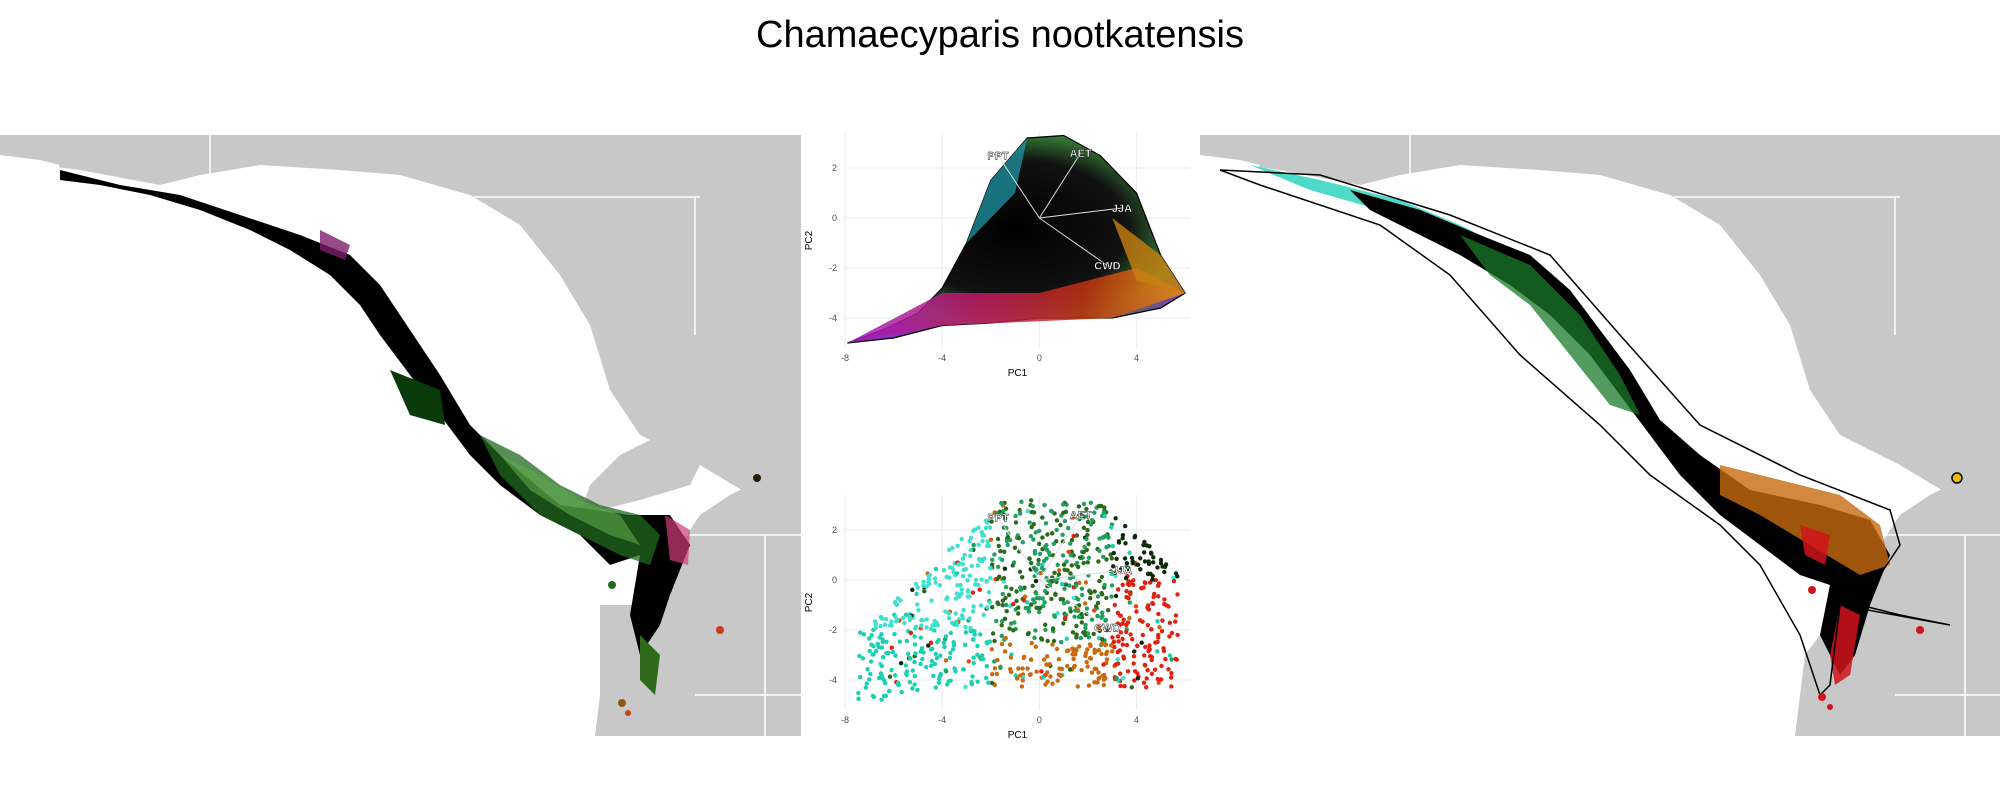 This screenshot has height=800, width=2000. I want to click on vector-label: AET, so click(1081, 516).